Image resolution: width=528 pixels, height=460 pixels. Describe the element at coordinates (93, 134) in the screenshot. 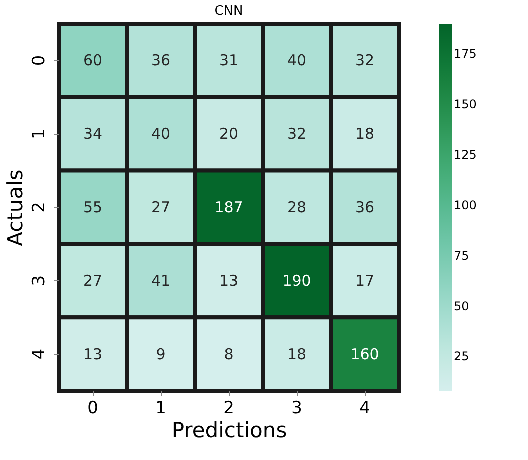

I see `data-label: 34` at that location.